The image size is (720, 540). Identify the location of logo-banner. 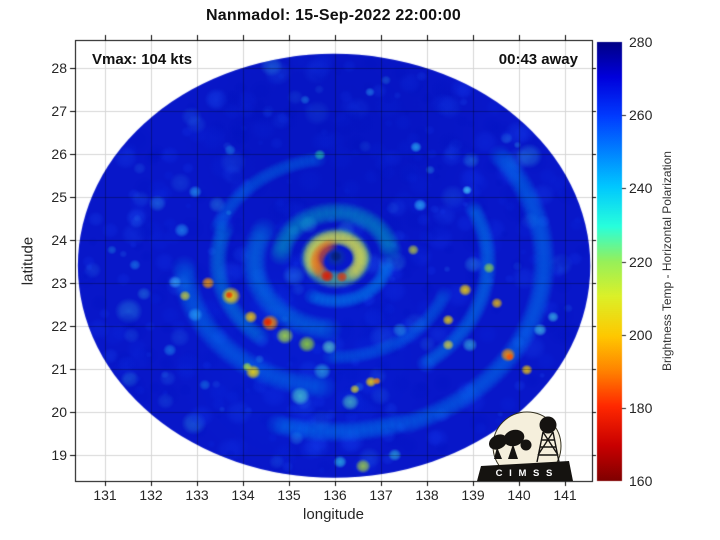
(525, 471).